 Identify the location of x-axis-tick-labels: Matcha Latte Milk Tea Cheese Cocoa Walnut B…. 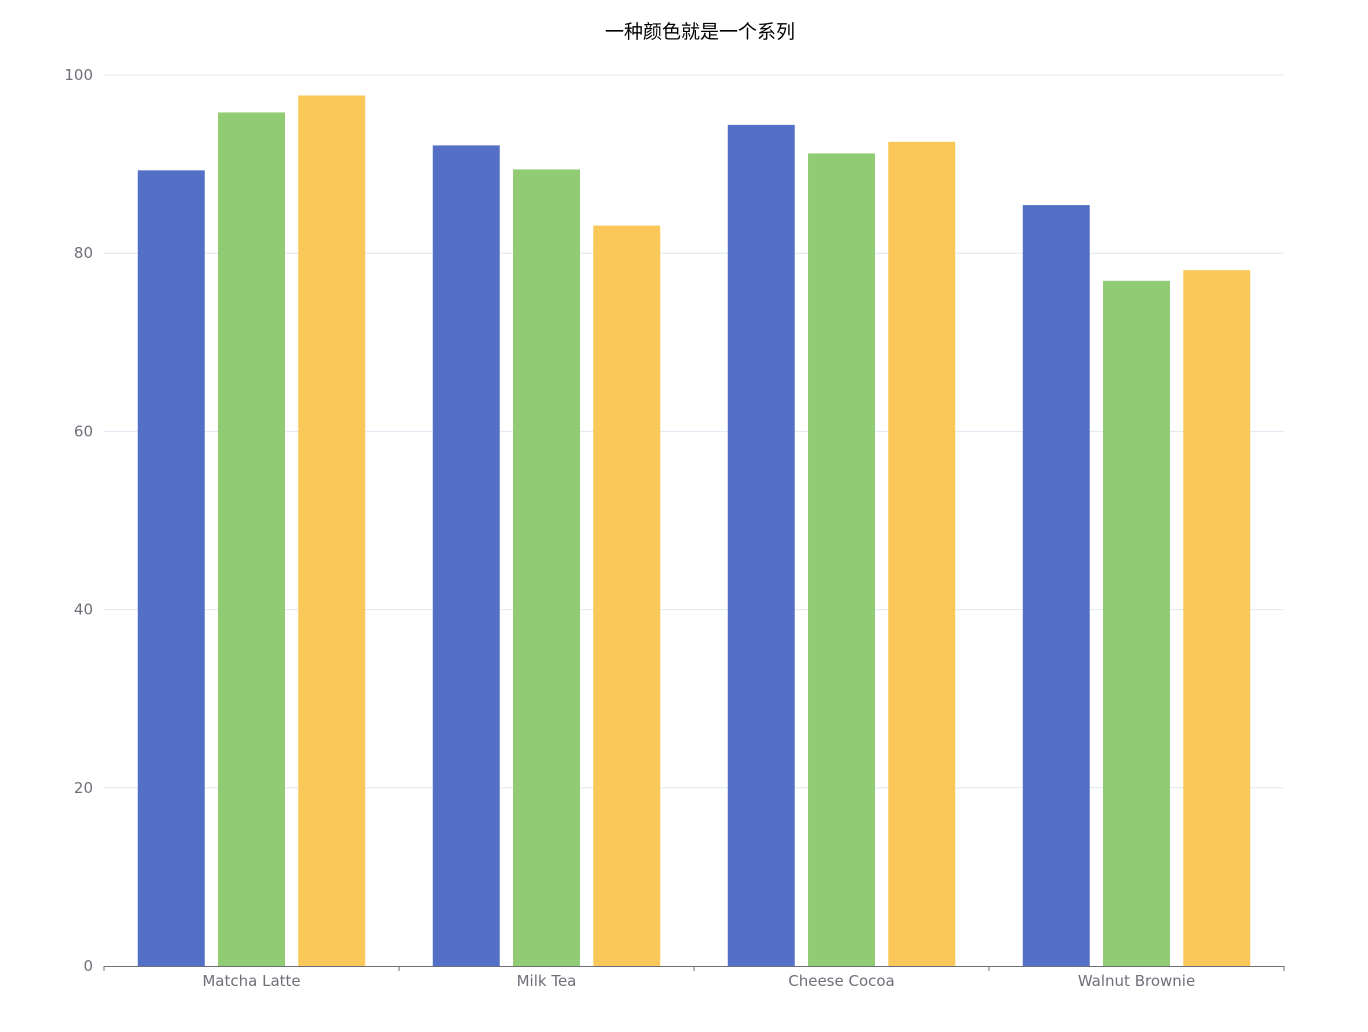
(698, 981).